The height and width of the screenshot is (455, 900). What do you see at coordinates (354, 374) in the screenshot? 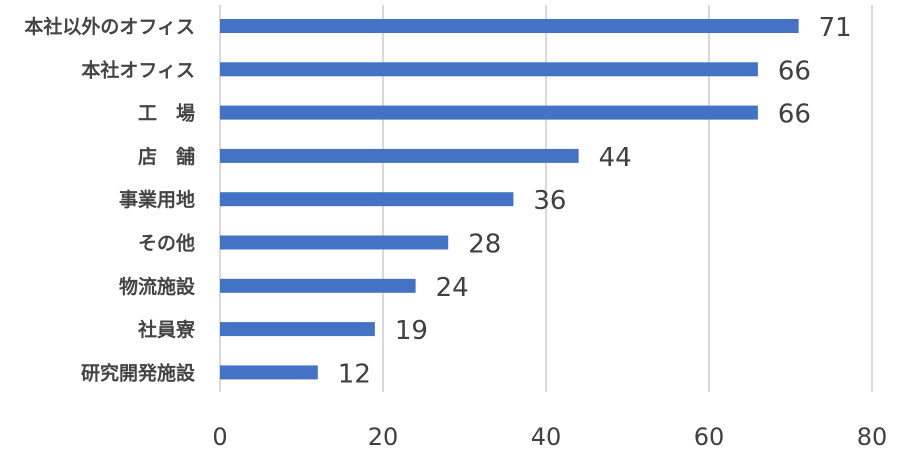
I see `data-label-8: 12` at bounding box center [354, 374].